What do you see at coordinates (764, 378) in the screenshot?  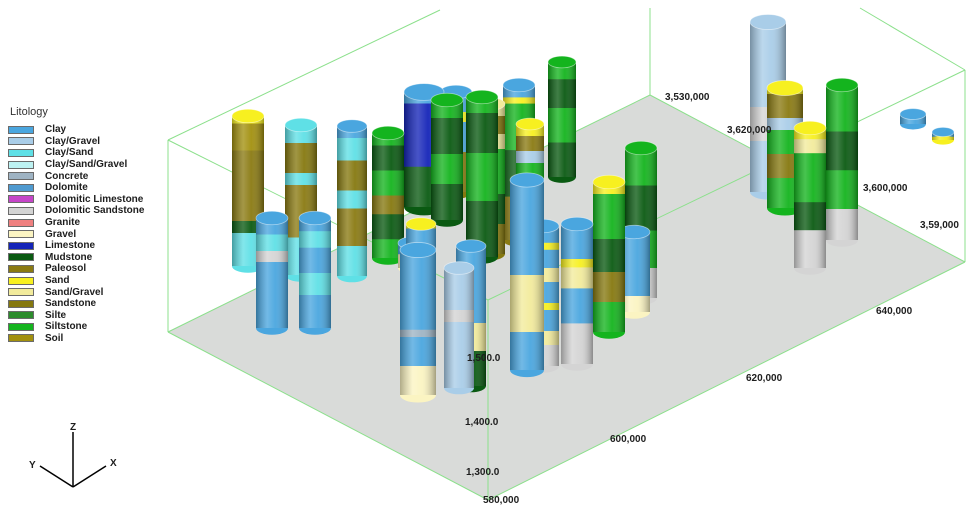 I see `x-tick: 620,000` at bounding box center [764, 378].